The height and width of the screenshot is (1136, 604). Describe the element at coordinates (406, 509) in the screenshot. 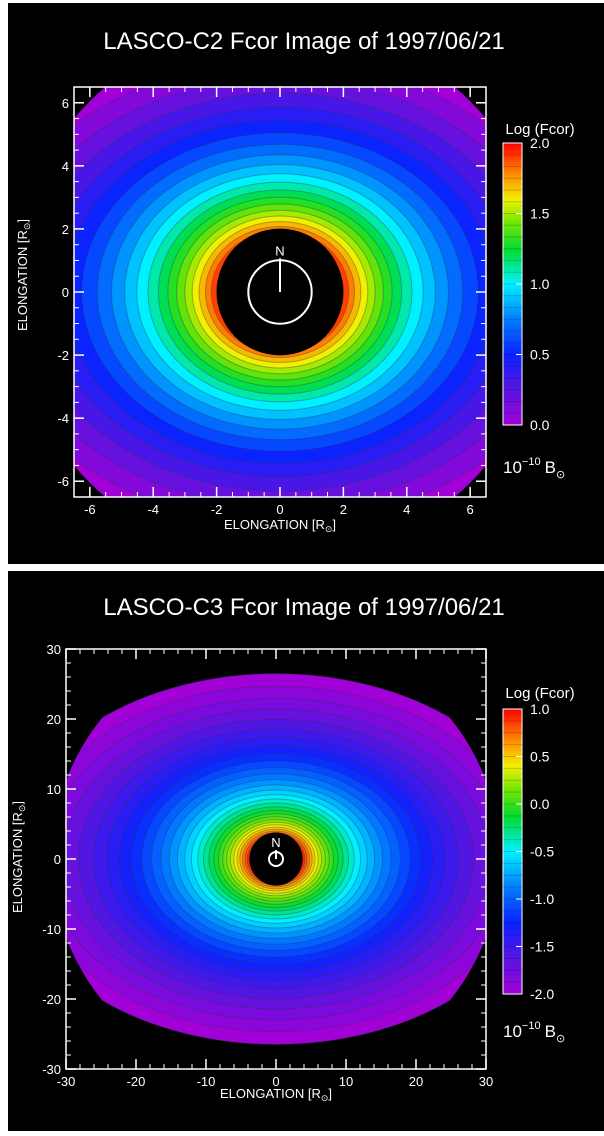

I see `x-tick-label: 4` at that location.